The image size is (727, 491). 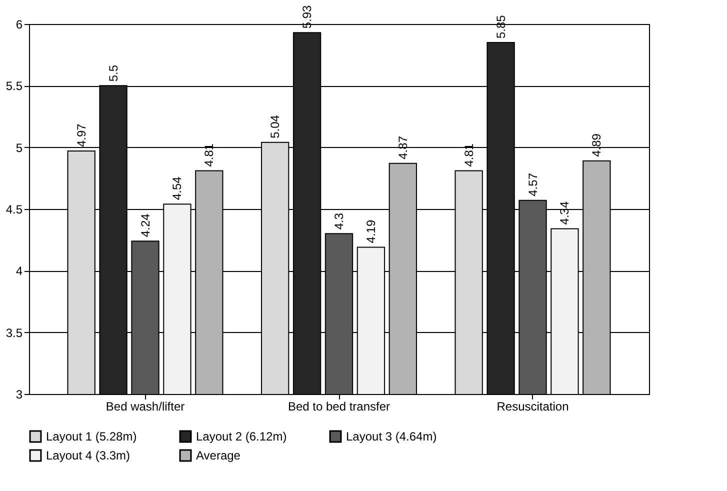 What do you see at coordinates (14, 86) in the screenshot?
I see `y-tick-label: 5.5` at bounding box center [14, 86].